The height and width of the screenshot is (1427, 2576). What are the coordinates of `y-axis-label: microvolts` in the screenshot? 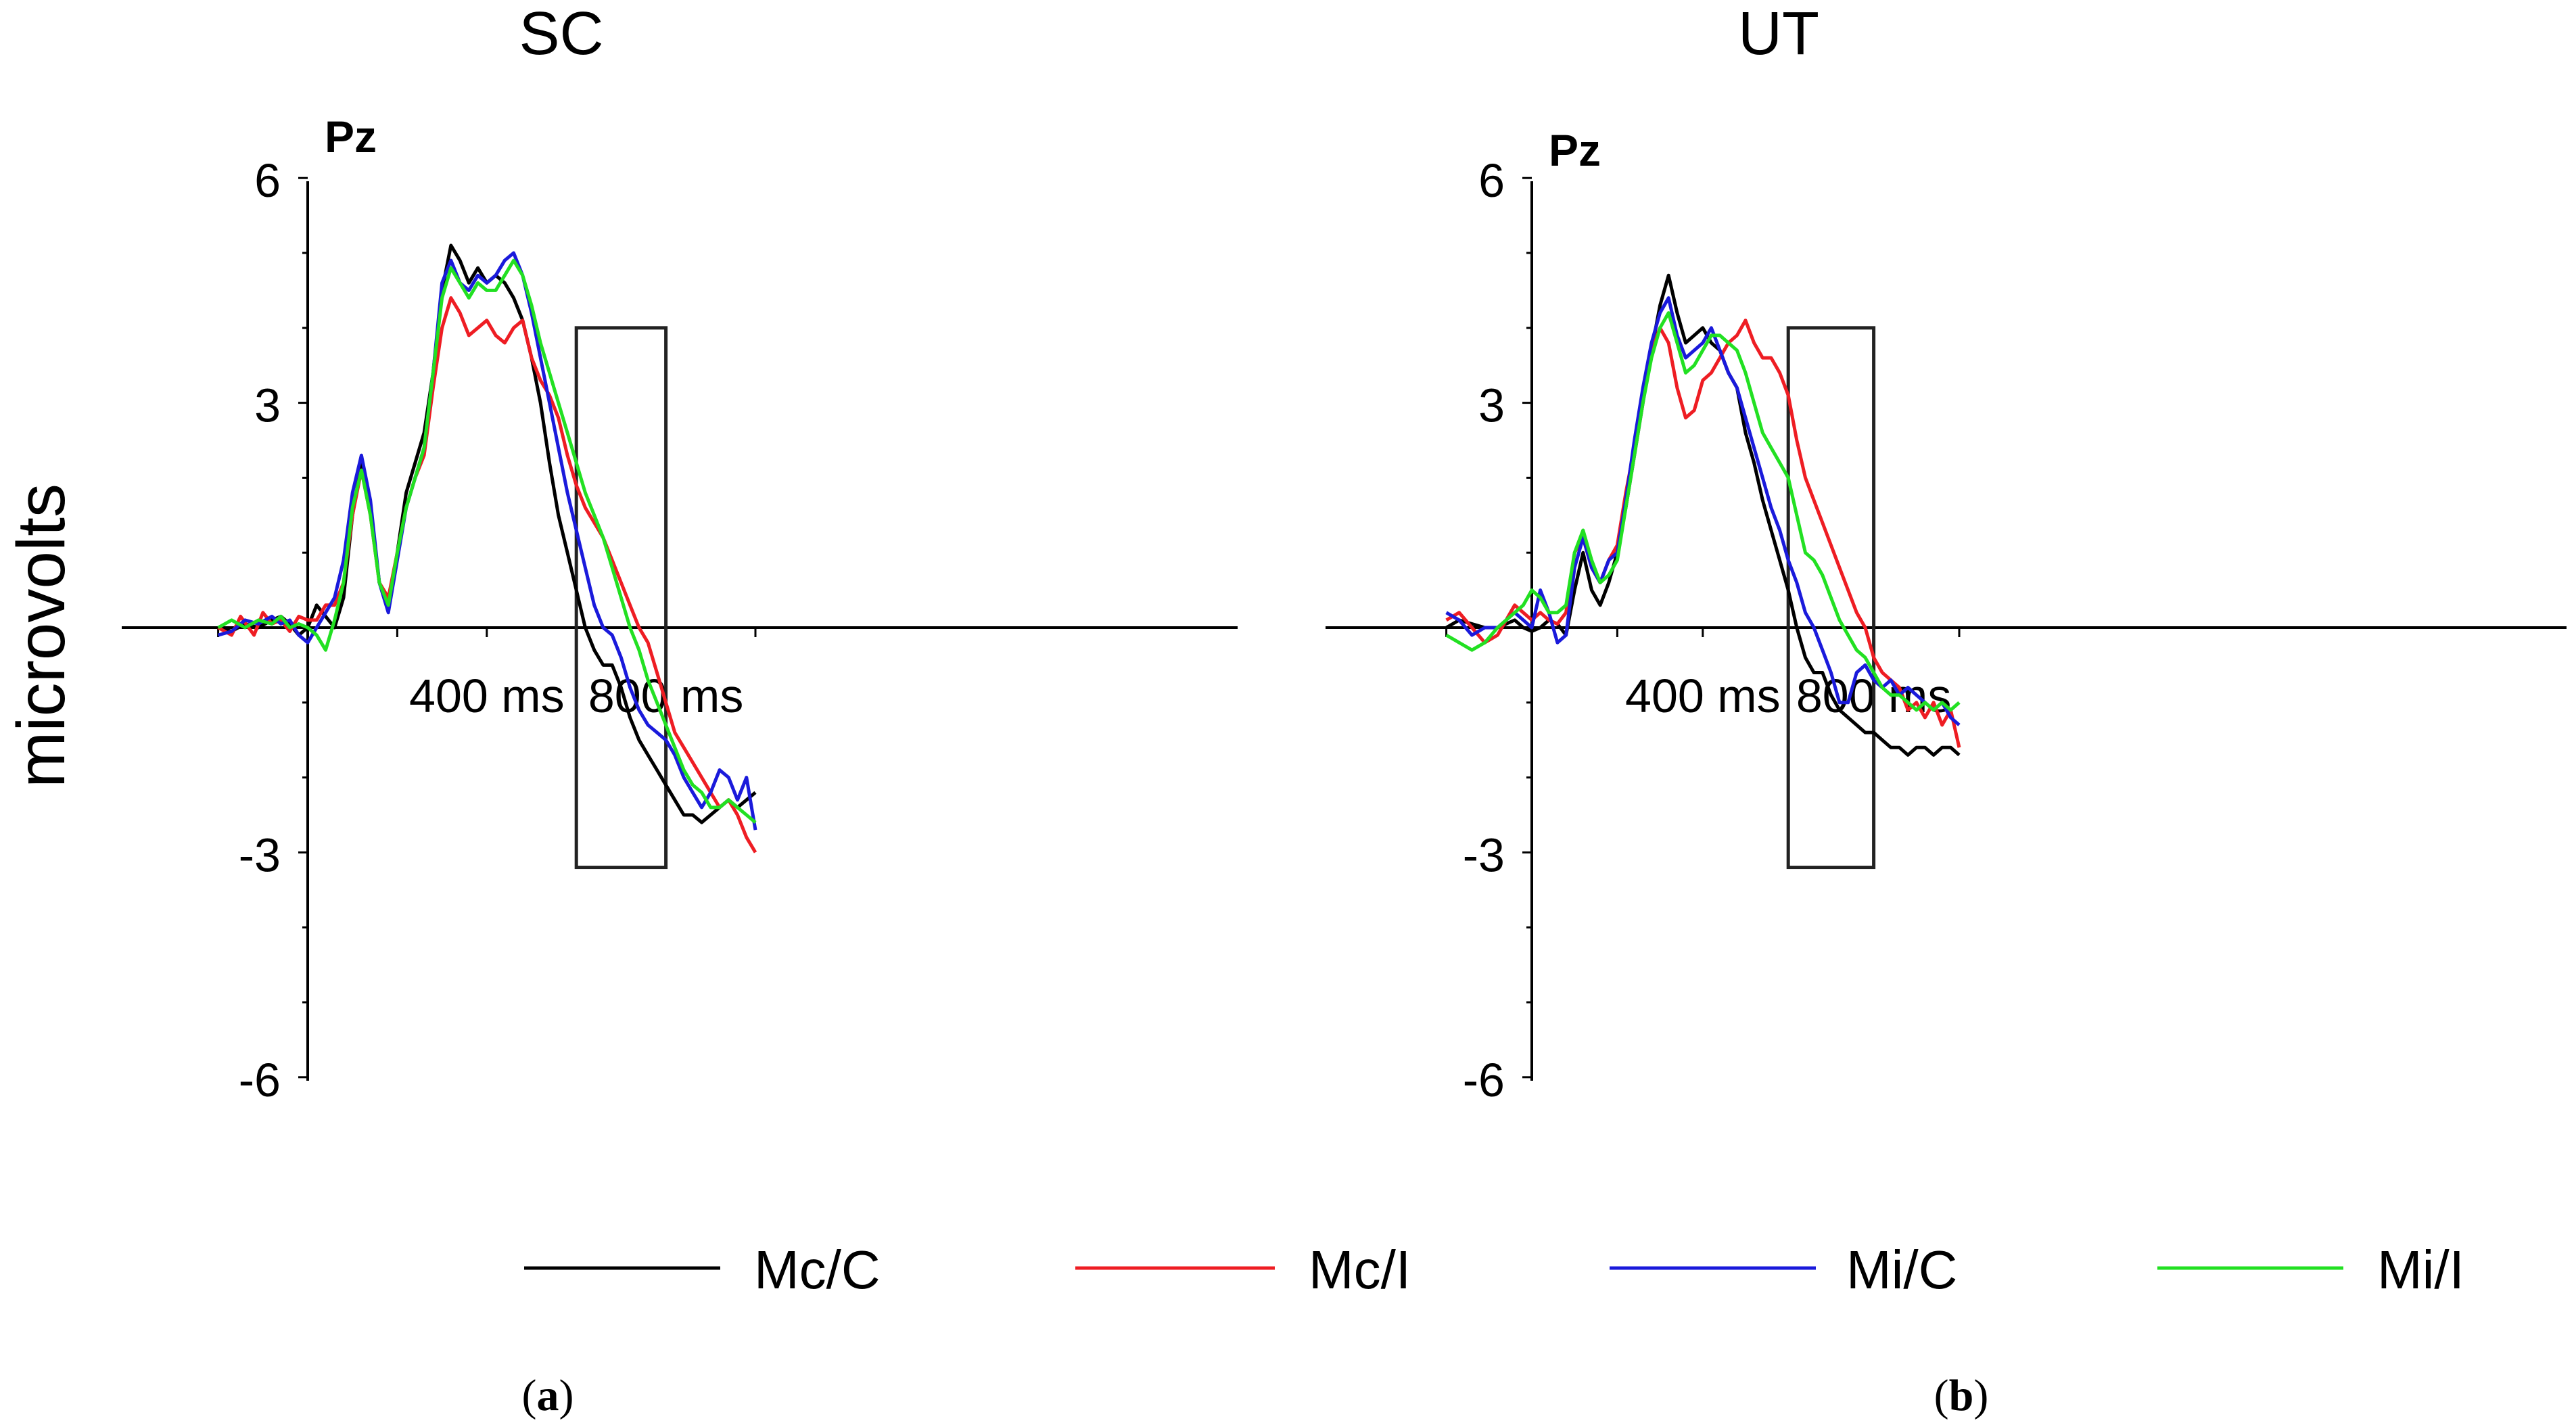 It's located at (41, 636).